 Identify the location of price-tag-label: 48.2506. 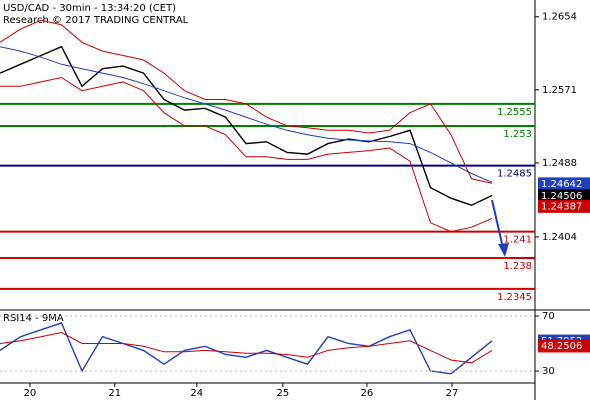
(561, 346).